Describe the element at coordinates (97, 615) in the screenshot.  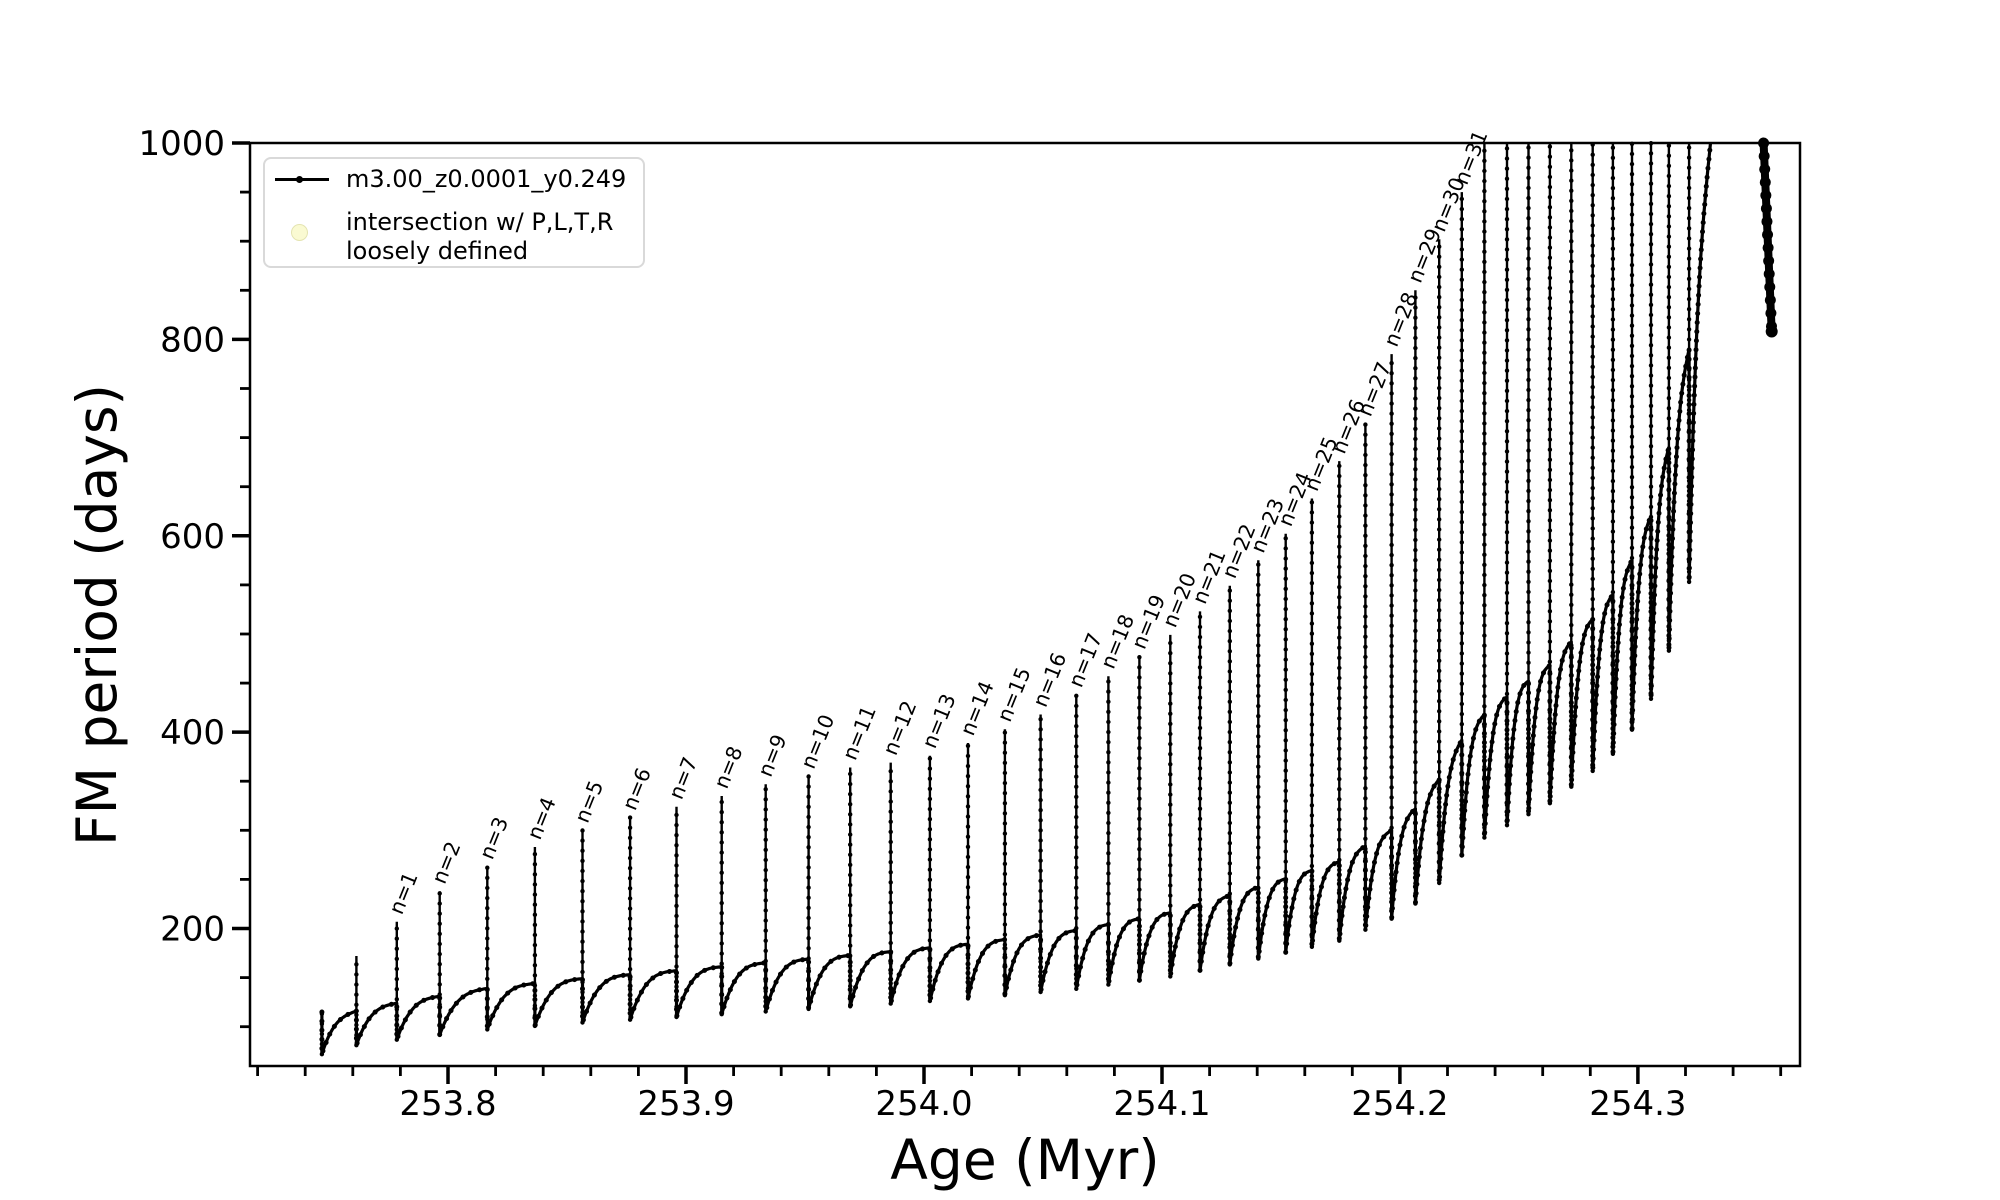
I see `y-axis-title: FM period (days)` at that location.